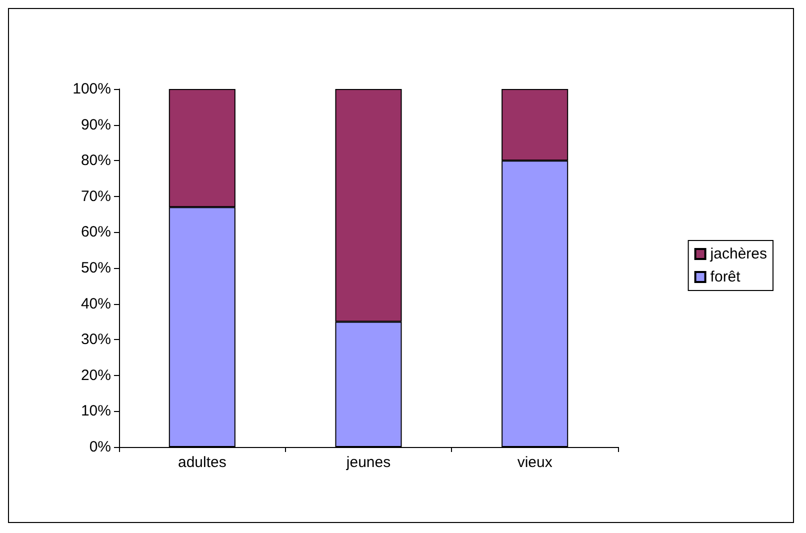 This screenshot has width=806, height=533. I want to click on y-tick-label: 20%, so click(95, 375).